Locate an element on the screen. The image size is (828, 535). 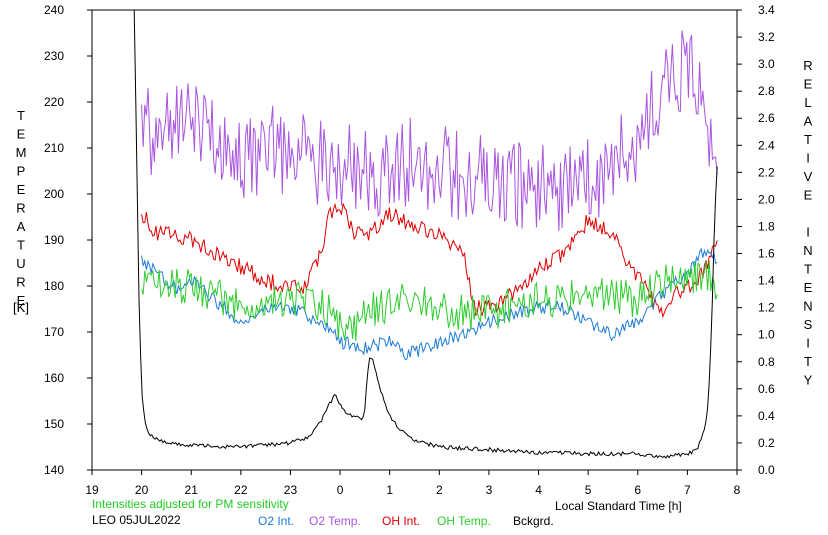
y-left-axis-title-letter: A is located at coordinates (21, 226).